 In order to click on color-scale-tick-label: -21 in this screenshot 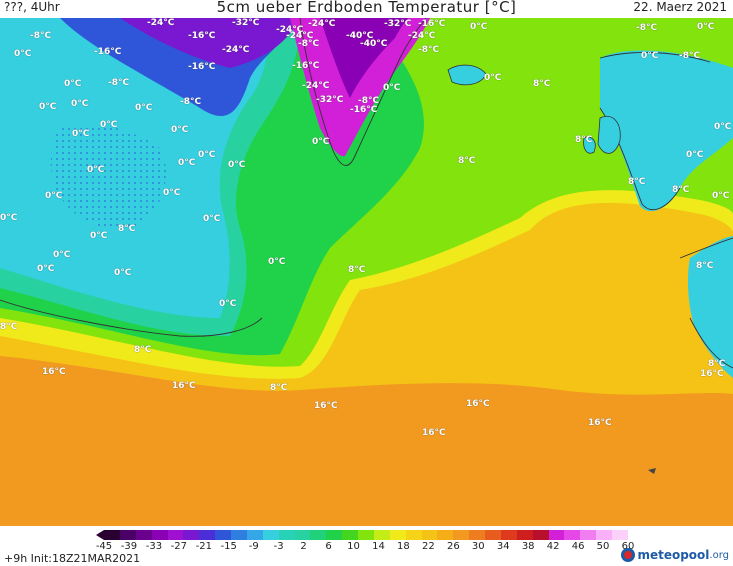, I will do `click(203, 546)`.